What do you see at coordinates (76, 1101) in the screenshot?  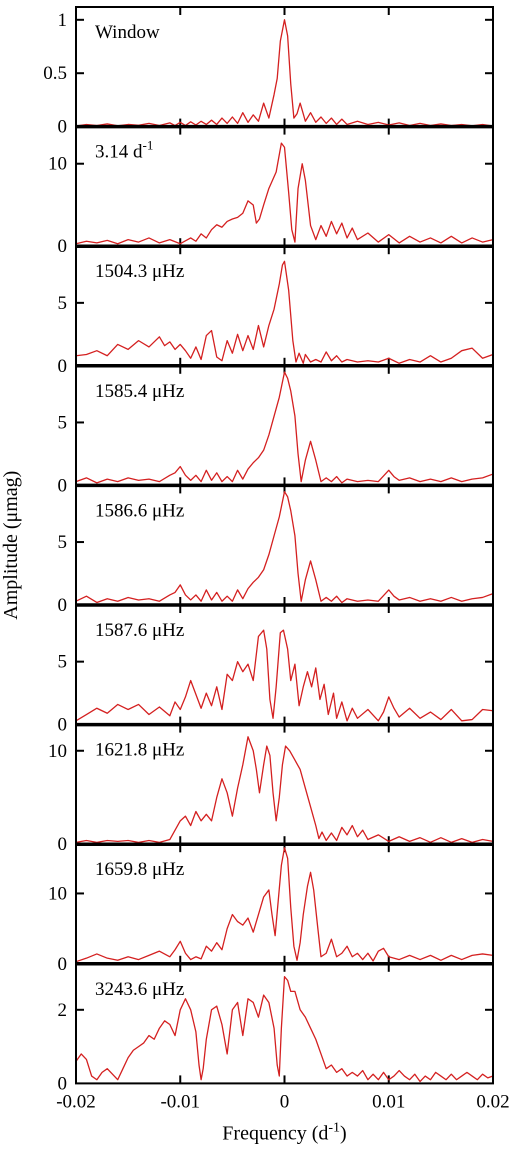 I see `x-tick-label: -0.02` at bounding box center [76, 1101].